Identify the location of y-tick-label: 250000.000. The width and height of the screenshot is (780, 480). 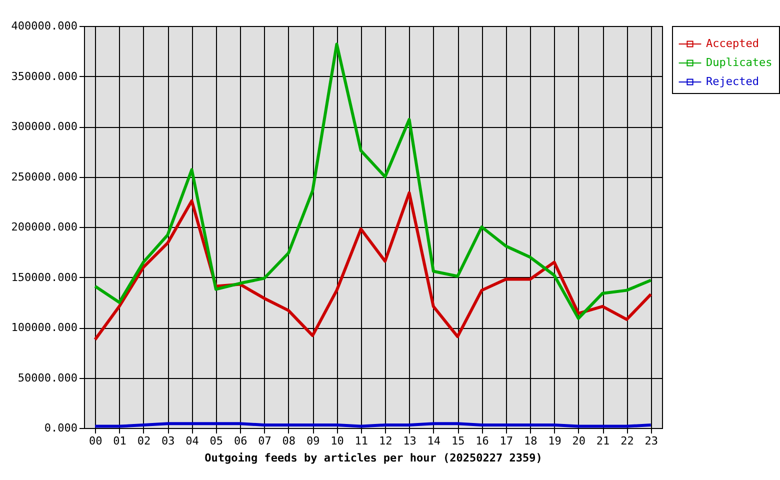
(44, 177).